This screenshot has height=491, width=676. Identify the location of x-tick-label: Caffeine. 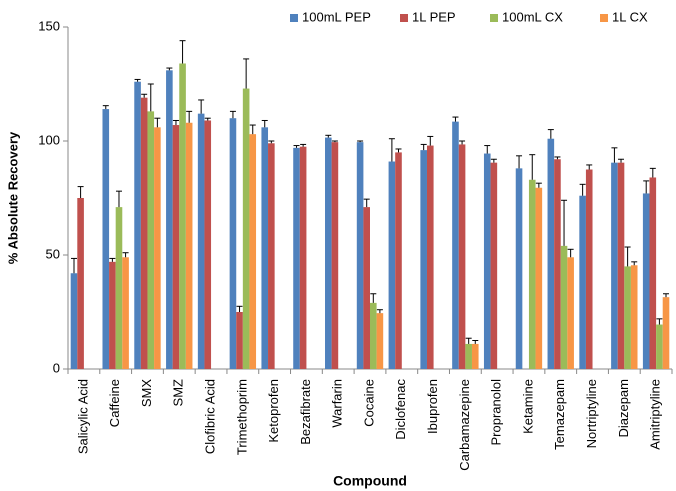
(114, 403).